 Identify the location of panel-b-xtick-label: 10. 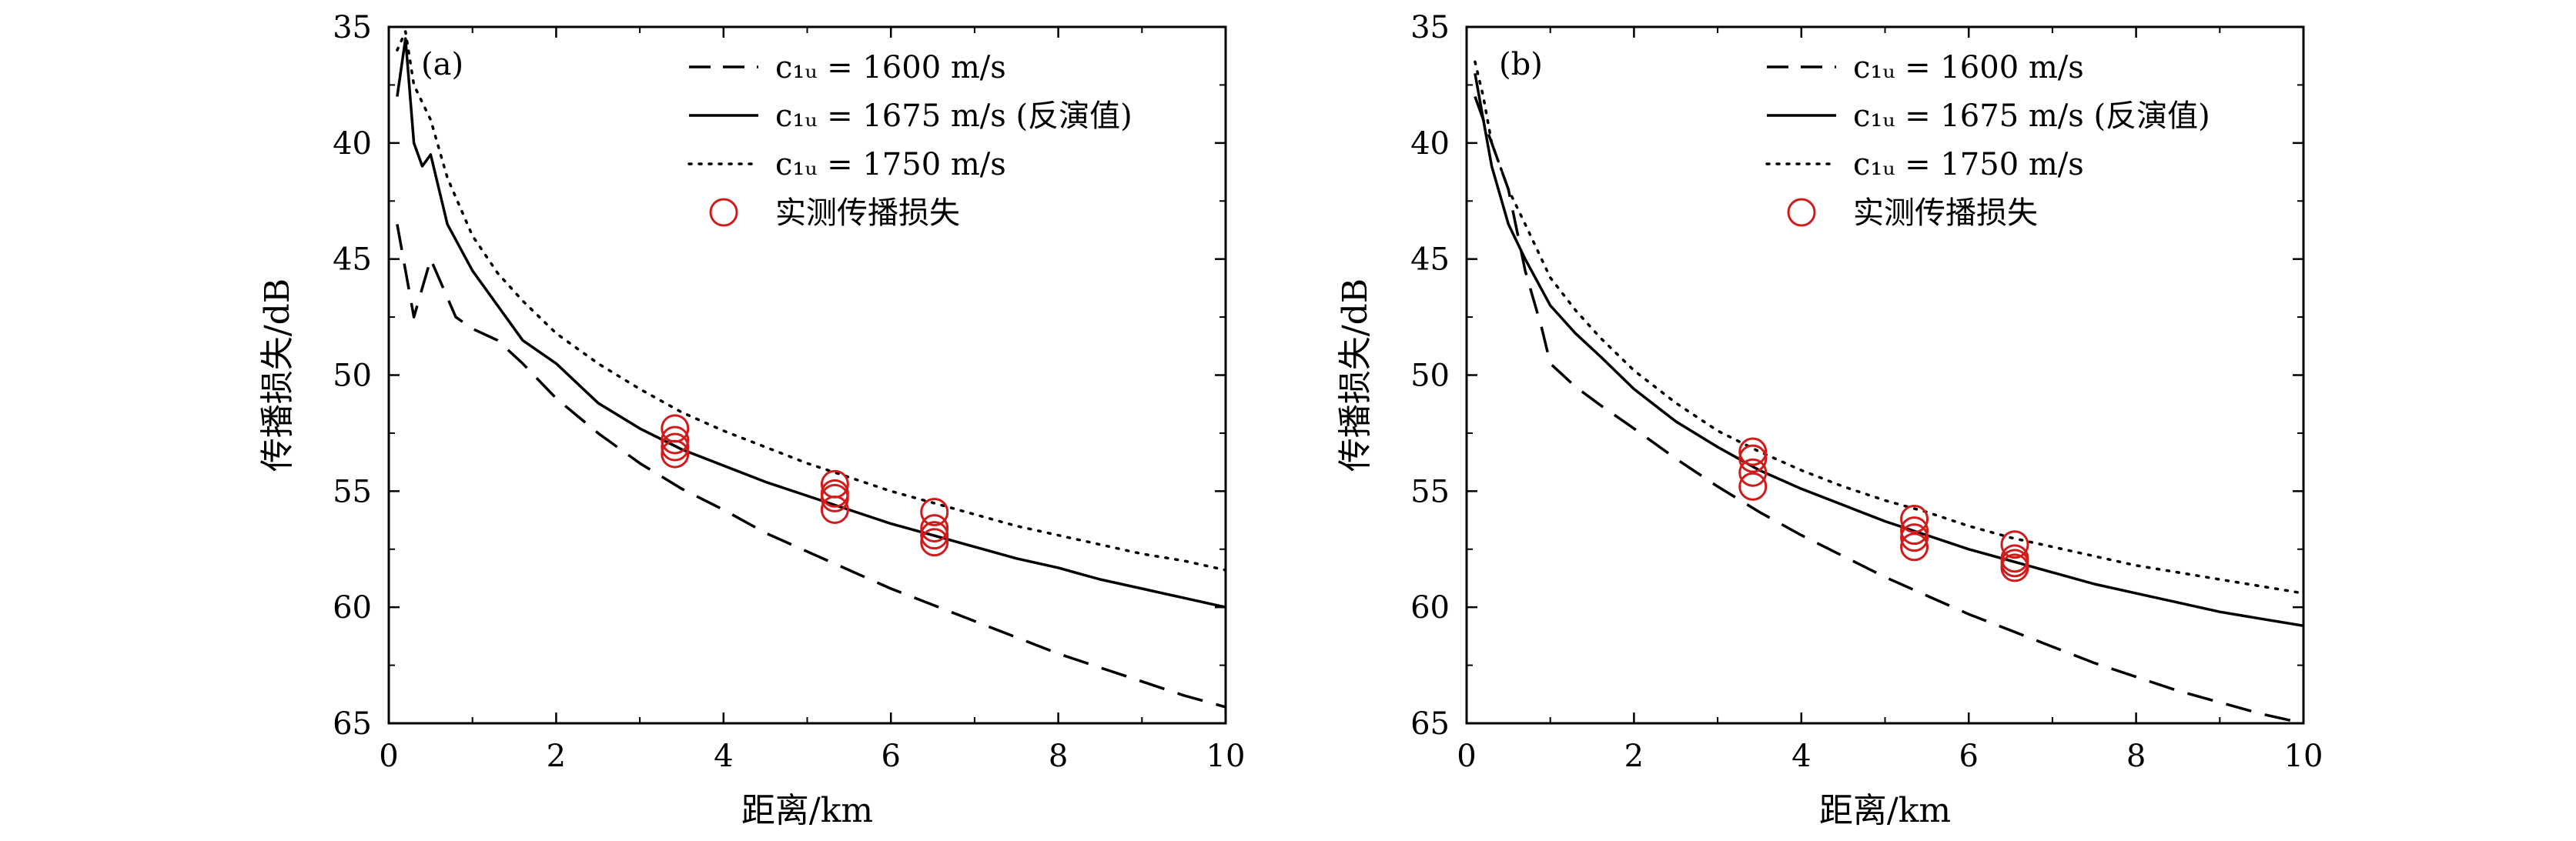
(2303, 757).